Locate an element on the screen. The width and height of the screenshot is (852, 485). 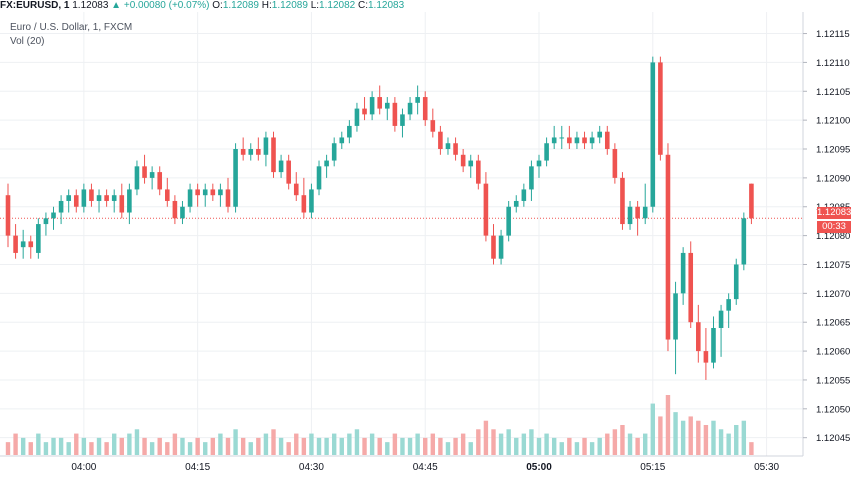
volume-indicator-label: Vol (20) is located at coordinates (27, 41).